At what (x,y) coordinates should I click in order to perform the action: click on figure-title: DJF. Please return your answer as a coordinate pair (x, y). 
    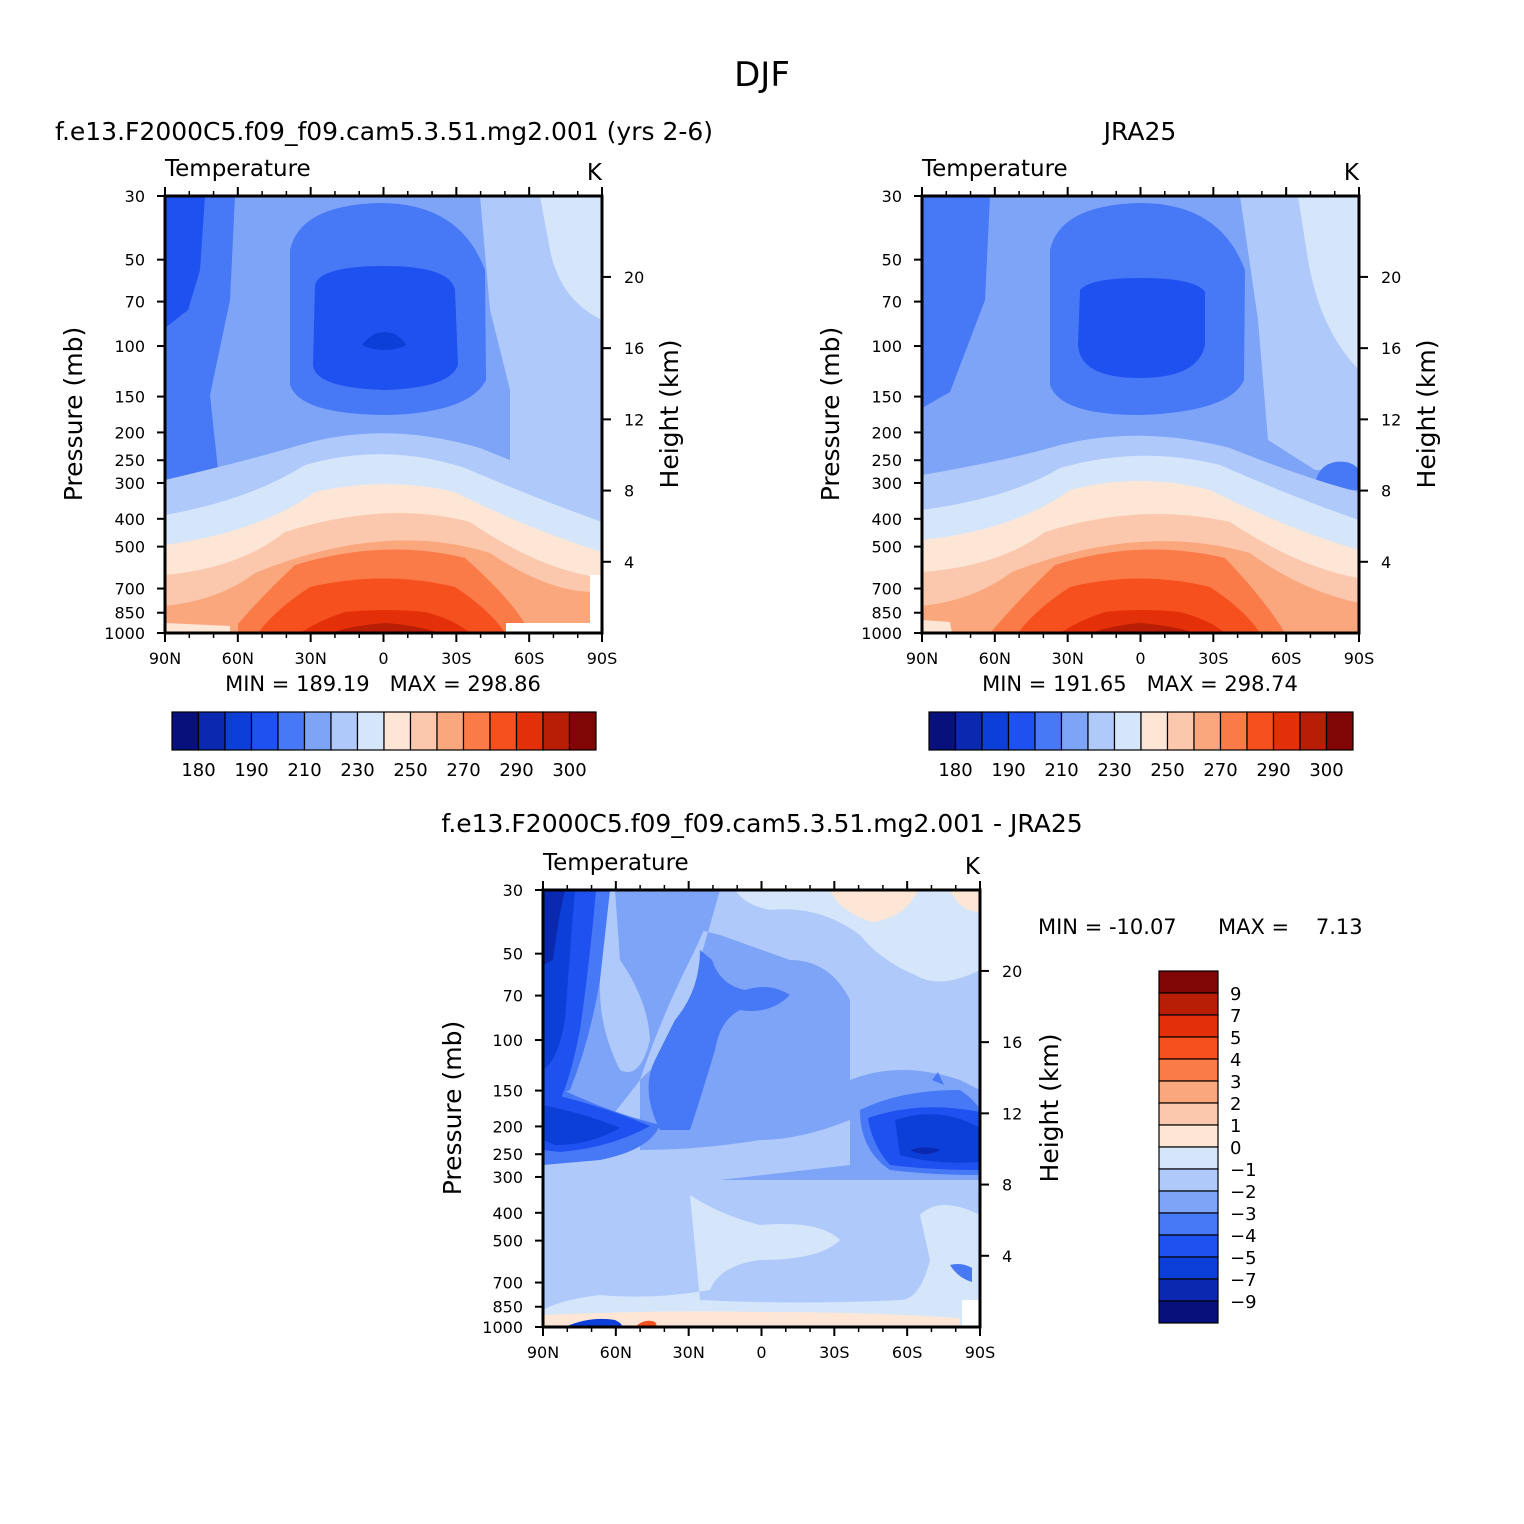
    Looking at the image, I should click on (762, 75).